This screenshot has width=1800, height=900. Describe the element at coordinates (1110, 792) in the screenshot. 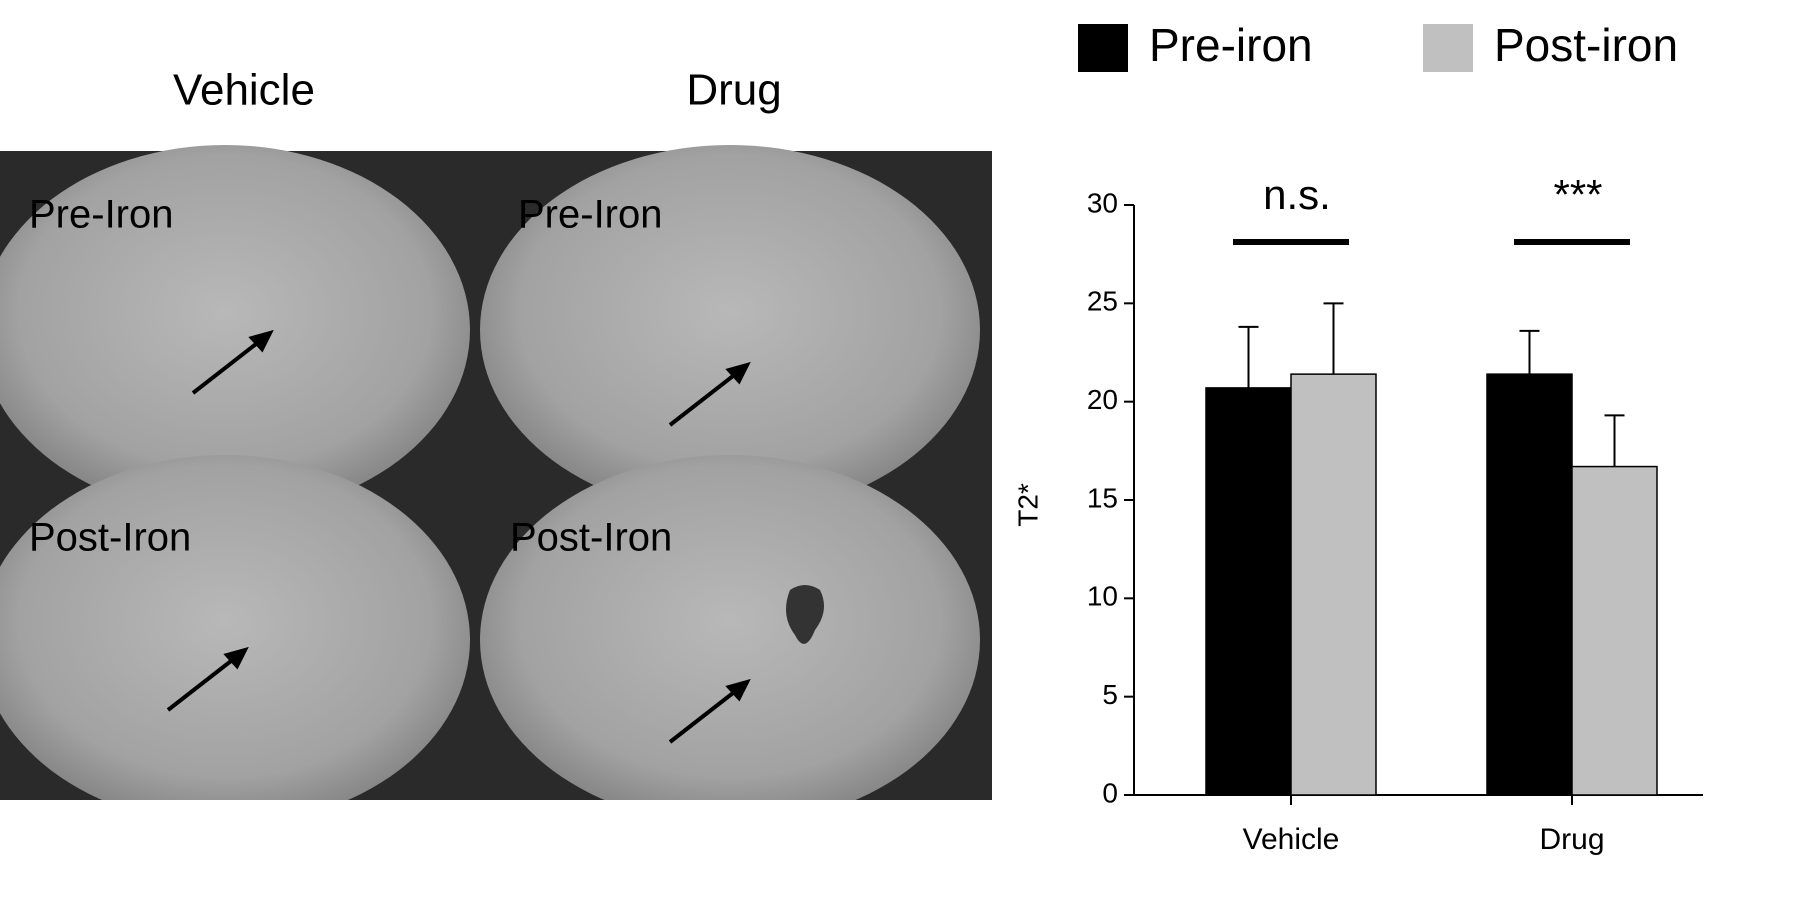

I see `y-tick-label: 0` at that location.